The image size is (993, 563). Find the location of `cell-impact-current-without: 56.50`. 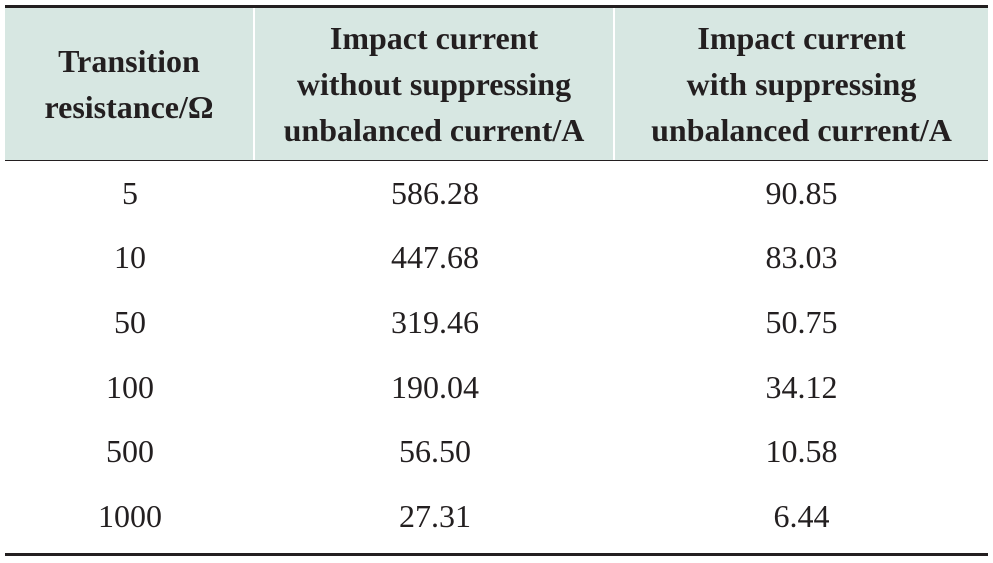

cell-impact-current-without: 56.50 is located at coordinates (435, 451).